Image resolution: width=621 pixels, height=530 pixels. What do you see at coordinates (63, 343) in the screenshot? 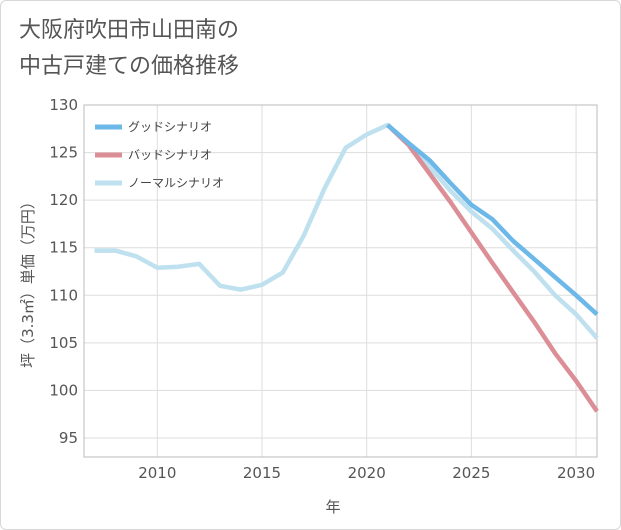
I see `y-tick-label: 105` at bounding box center [63, 343].